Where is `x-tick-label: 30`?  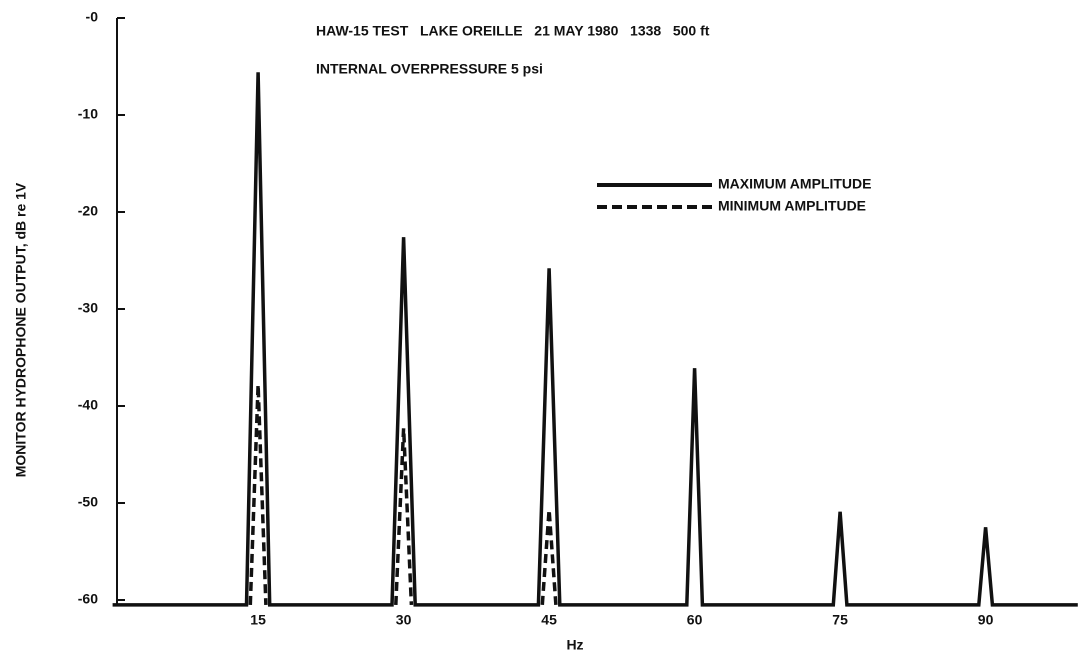
x-tick-label: 30 is located at coordinates (404, 620).